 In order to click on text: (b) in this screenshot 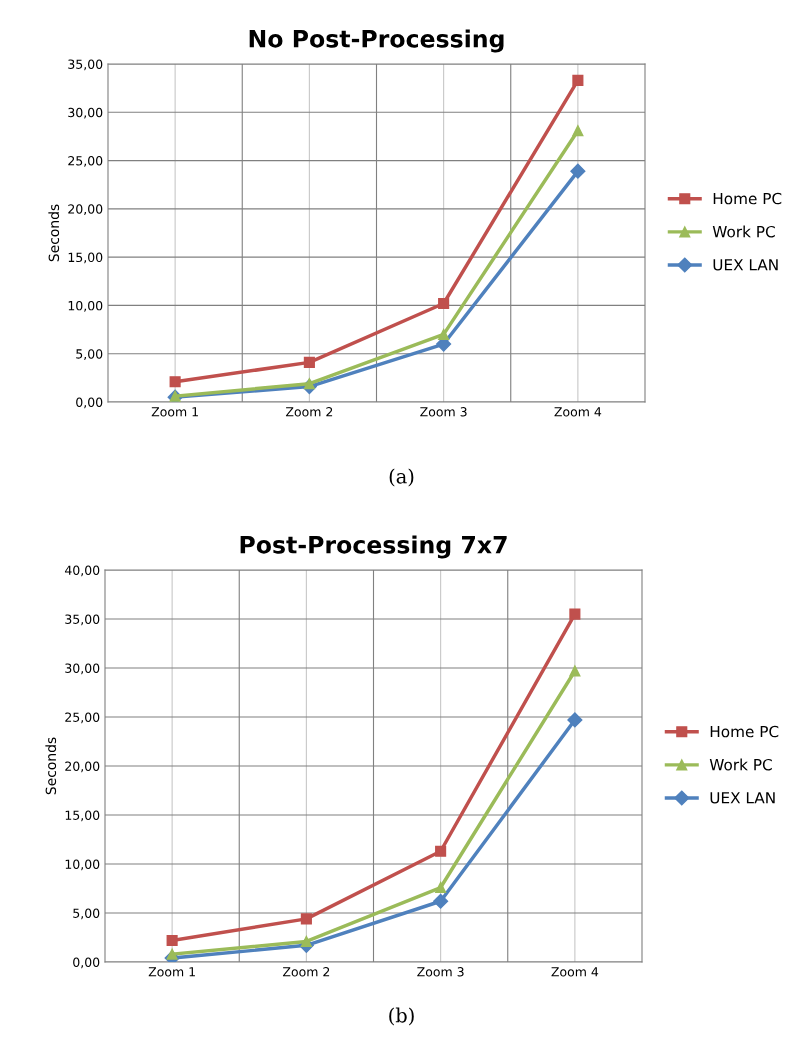, I will do `click(401, 1016)`.